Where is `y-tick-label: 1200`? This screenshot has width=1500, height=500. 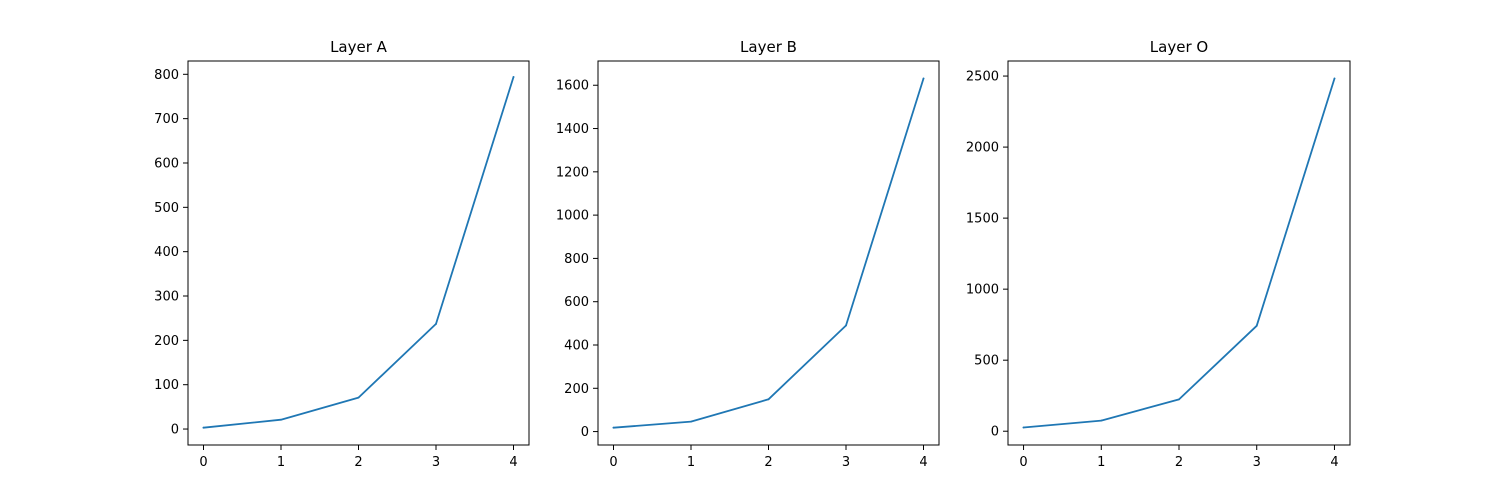 y-tick-label: 1200 is located at coordinates (572, 172).